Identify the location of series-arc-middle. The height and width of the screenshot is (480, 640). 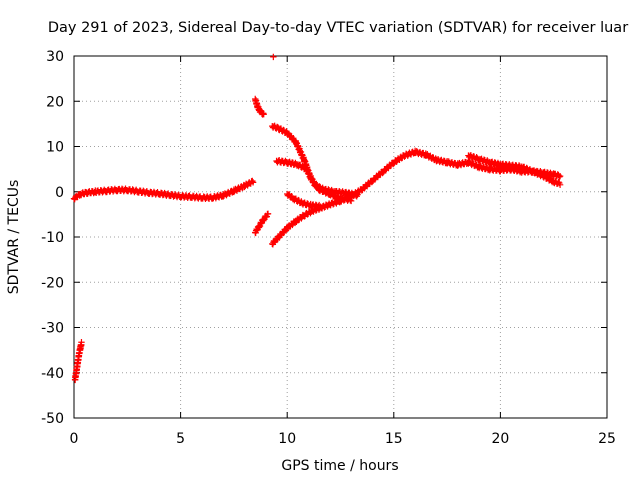
(317, 178).